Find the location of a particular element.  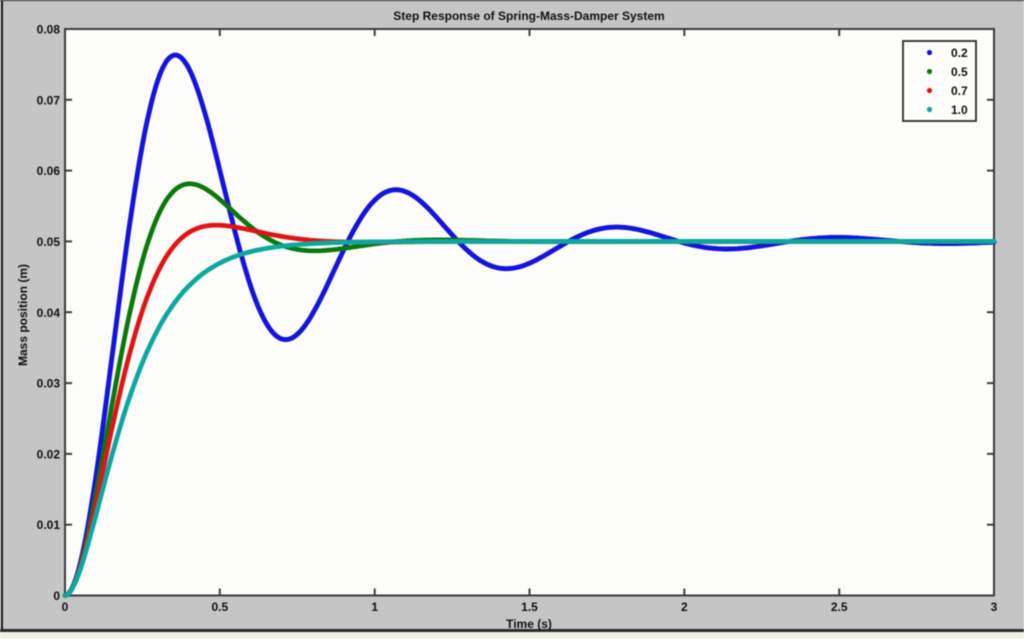

svg-text: 0.06 is located at coordinates (49, 171).